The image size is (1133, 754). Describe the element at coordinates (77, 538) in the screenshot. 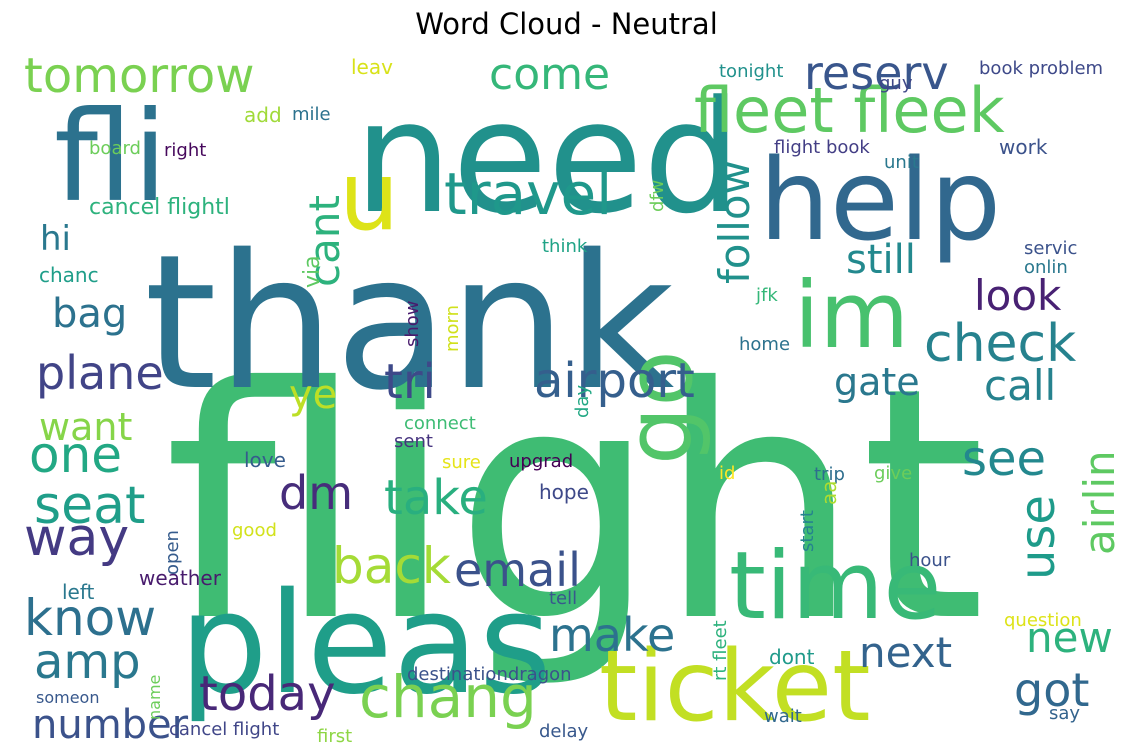

I see `cloud-word: way` at that location.